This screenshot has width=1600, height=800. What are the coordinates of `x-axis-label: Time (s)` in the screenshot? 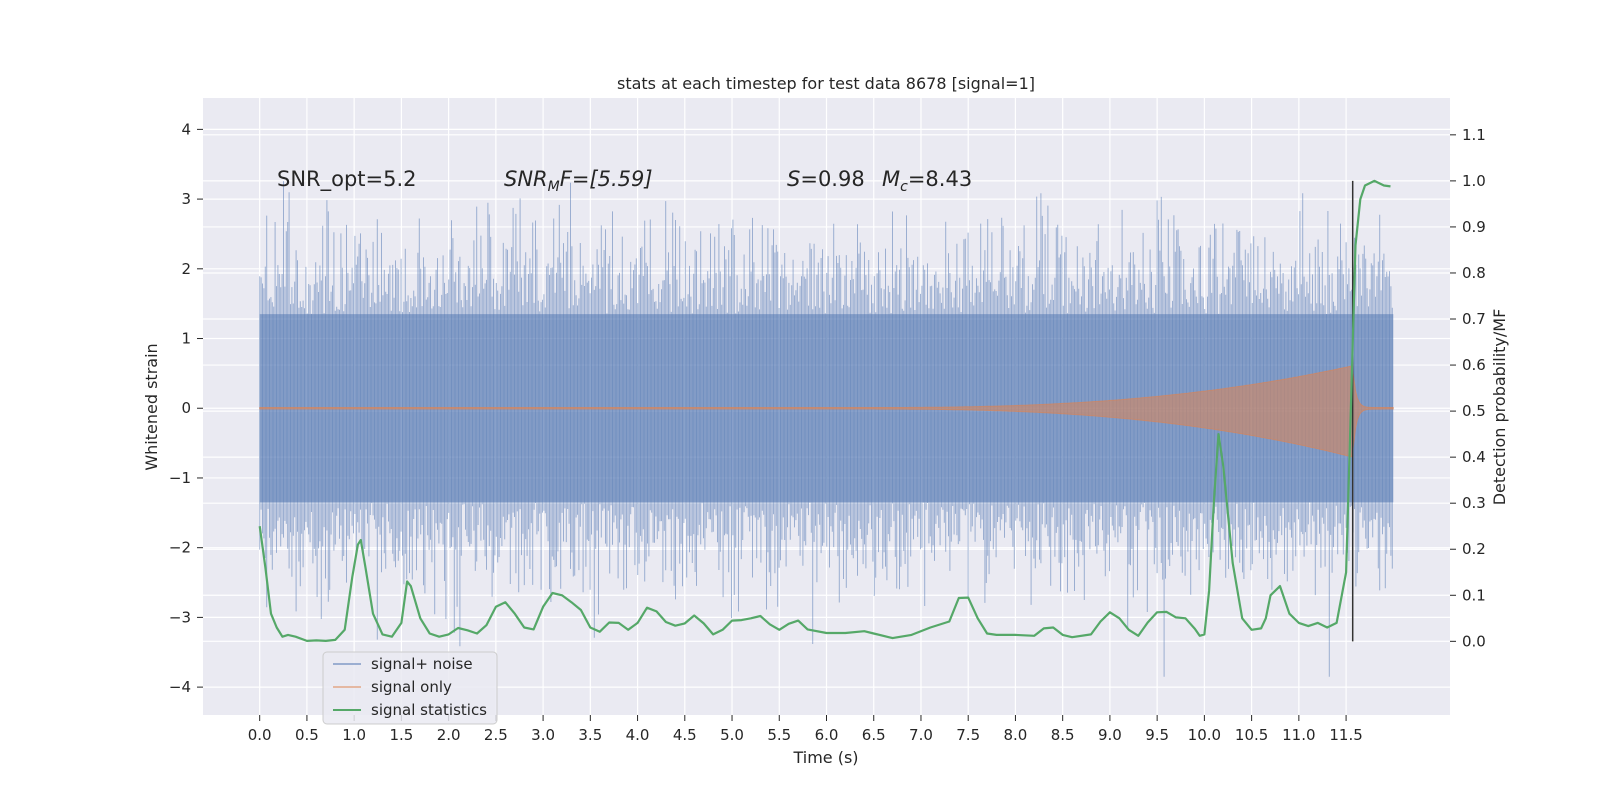 It's located at (825, 757).